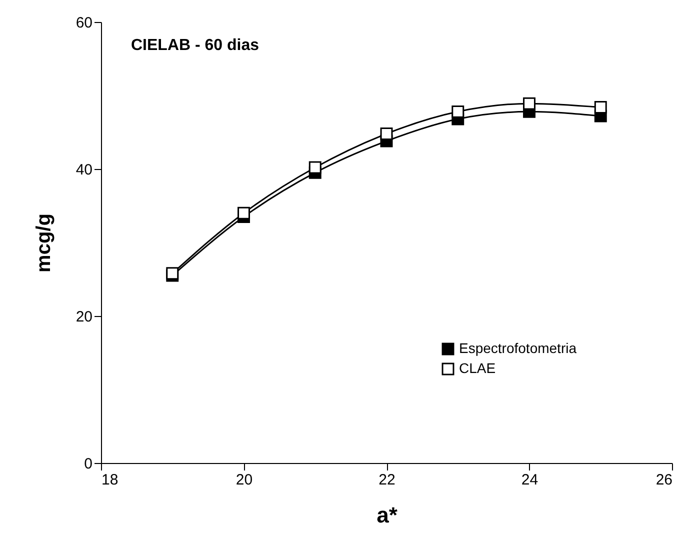 This screenshot has width=687, height=555. Describe the element at coordinates (43, 243) in the screenshot. I see `y-axis-title: mcg/g` at that location.